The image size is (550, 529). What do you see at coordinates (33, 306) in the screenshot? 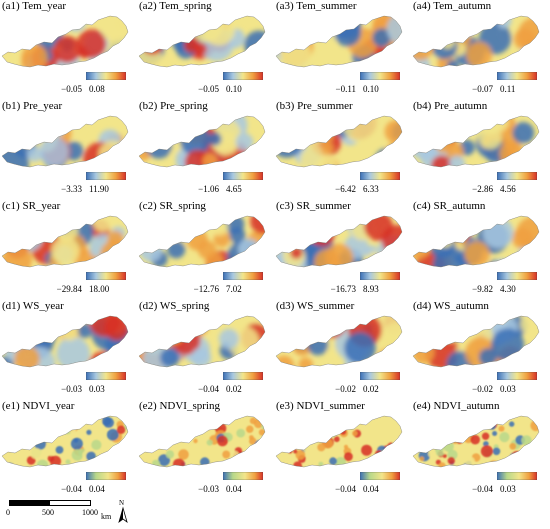
I see `panel-title: (d1) WS_year` at bounding box center [33, 306].